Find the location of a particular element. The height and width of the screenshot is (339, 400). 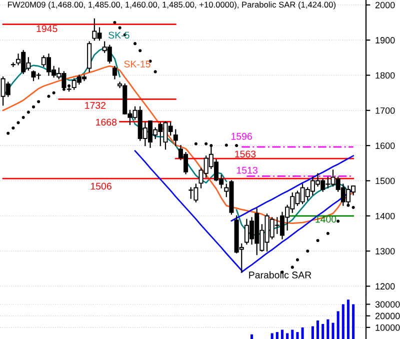

series-label: SK-5 is located at coordinates (119, 35).